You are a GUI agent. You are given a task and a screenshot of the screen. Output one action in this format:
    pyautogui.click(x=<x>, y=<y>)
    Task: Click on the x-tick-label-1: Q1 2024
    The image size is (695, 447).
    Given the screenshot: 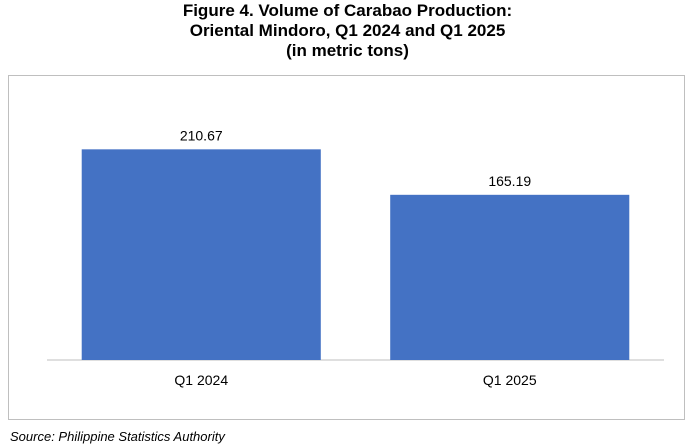 What is the action you would take?
    pyautogui.click(x=201, y=380)
    